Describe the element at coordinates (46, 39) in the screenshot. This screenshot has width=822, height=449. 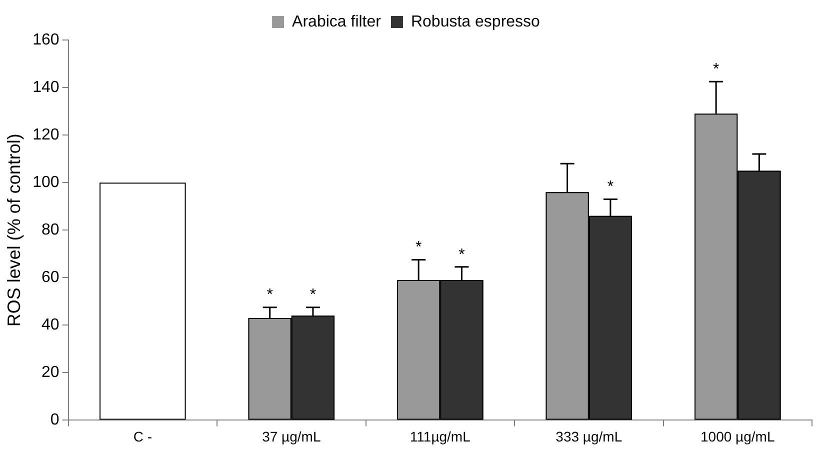
I see `y-tick-label: 160` at that location.